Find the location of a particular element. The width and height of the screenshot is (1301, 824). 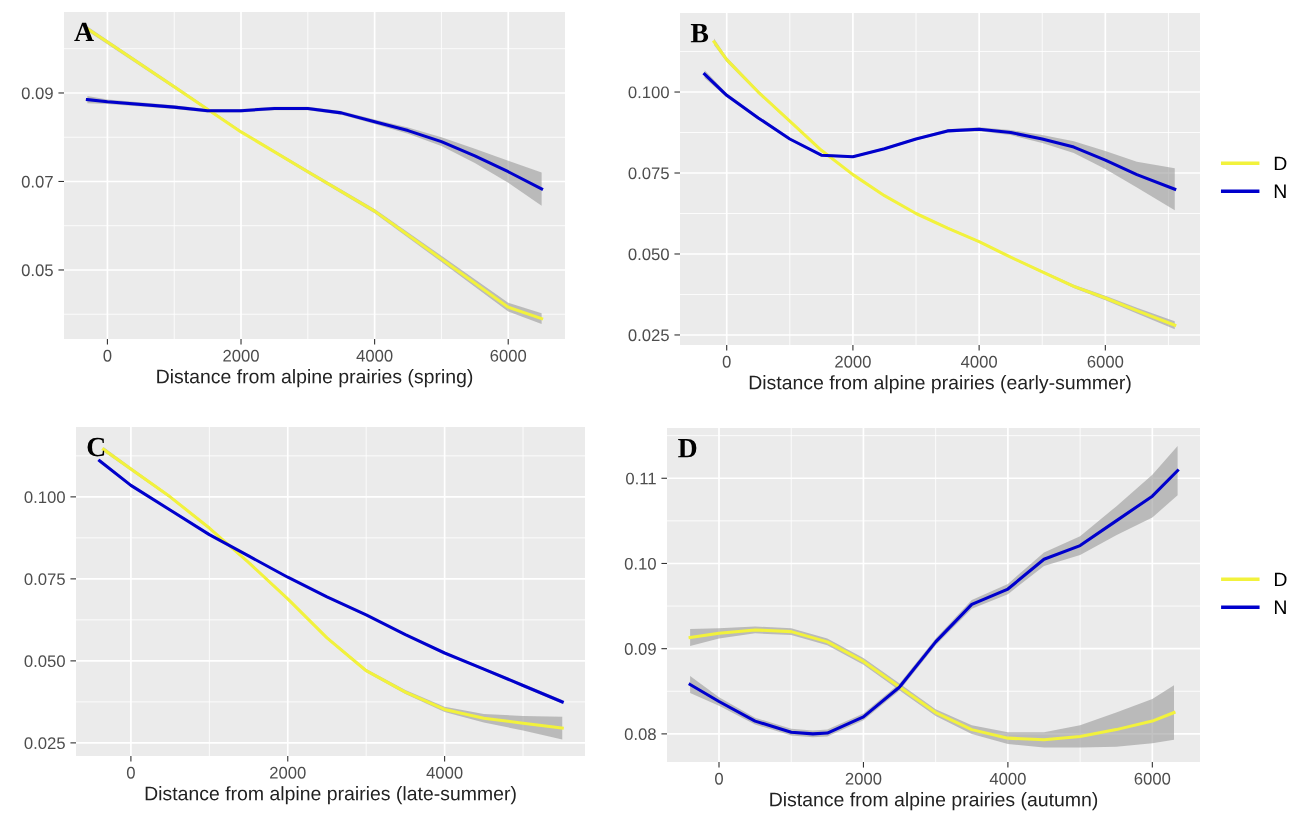

annotation: C is located at coordinates (96, 447).